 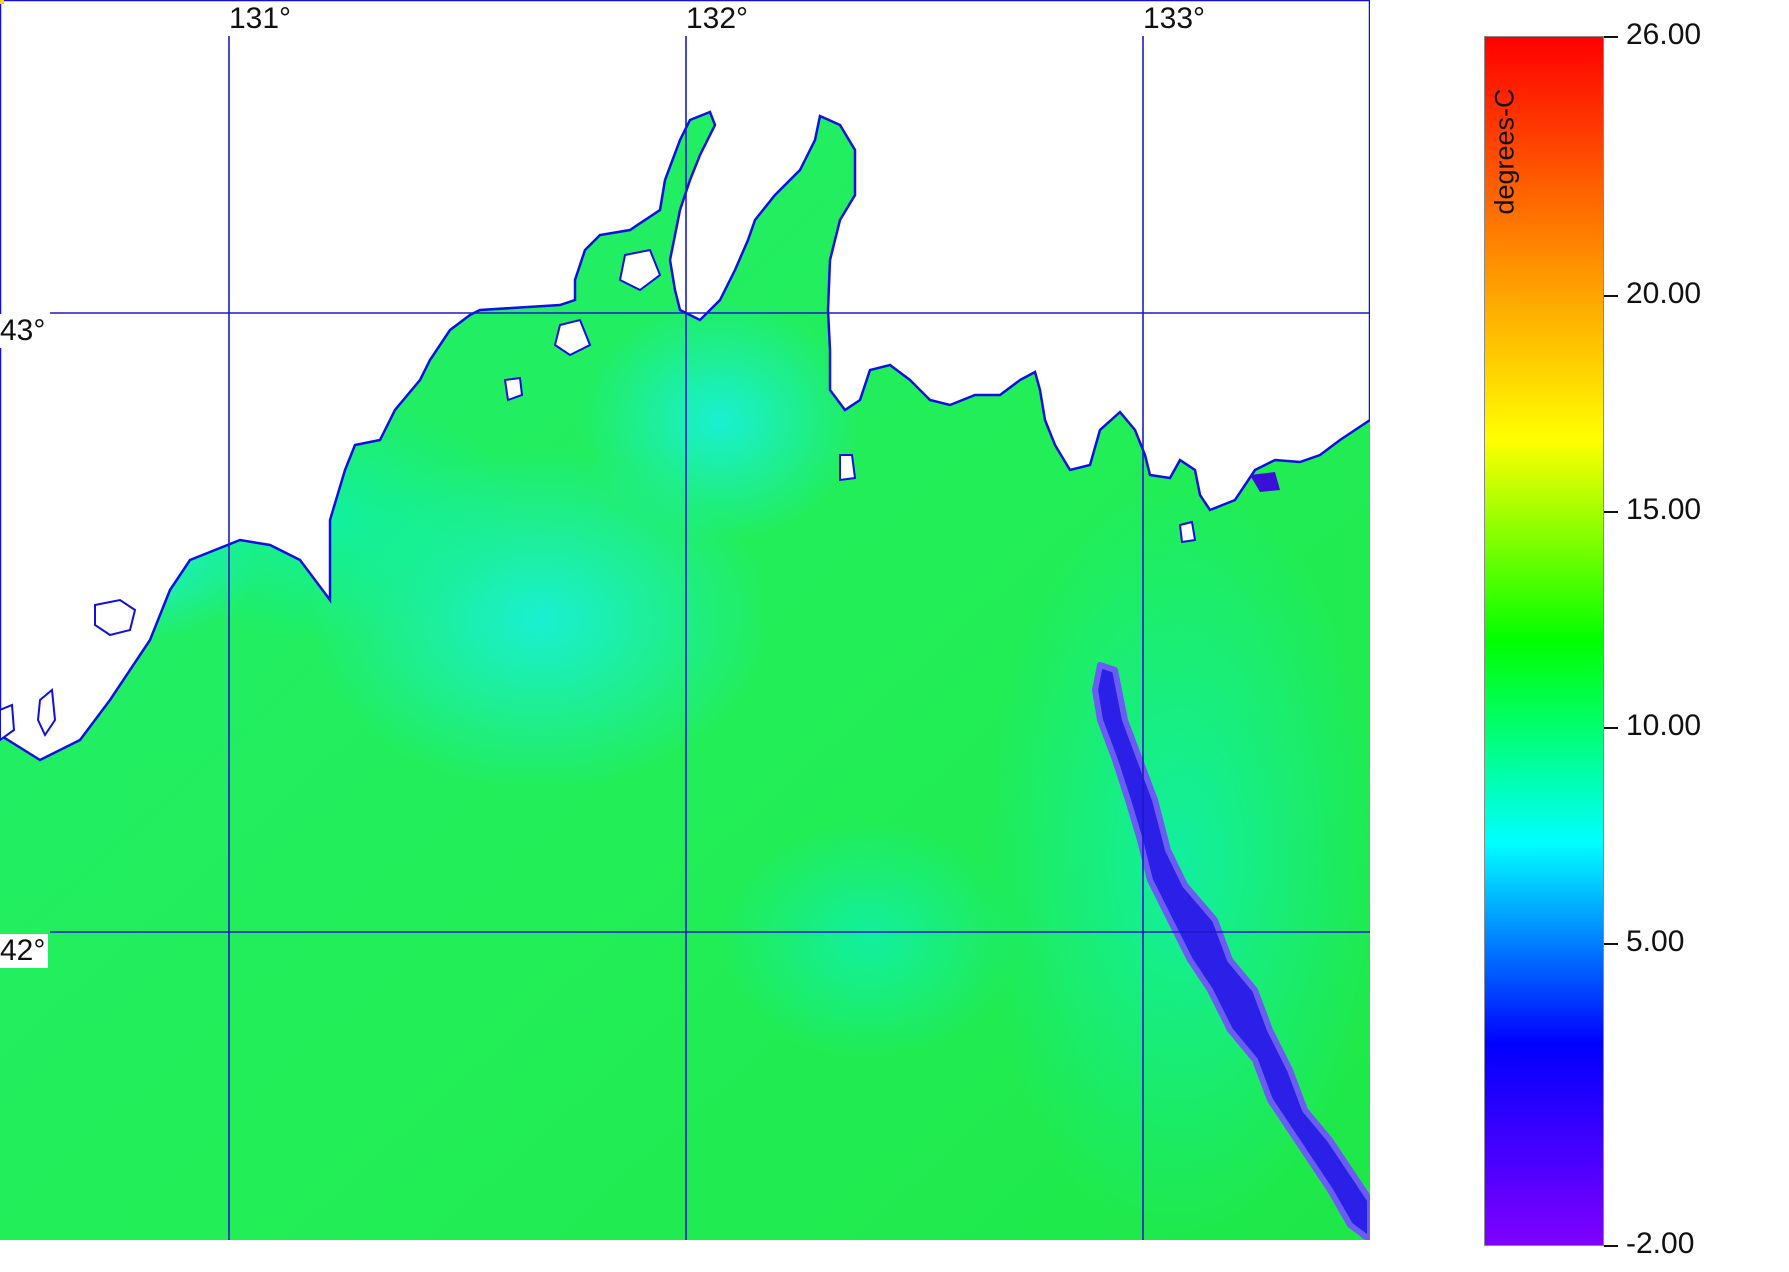 What do you see at coordinates (1655, 941) in the screenshot?
I see `colorbar-tick-label: 5.00` at bounding box center [1655, 941].